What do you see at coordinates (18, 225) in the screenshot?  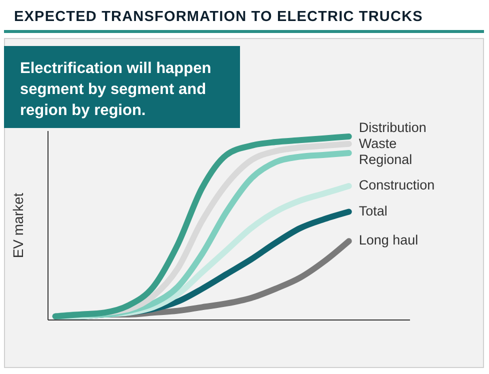 I see `y-axis-title: EV market` at bounding box center [18, 225].